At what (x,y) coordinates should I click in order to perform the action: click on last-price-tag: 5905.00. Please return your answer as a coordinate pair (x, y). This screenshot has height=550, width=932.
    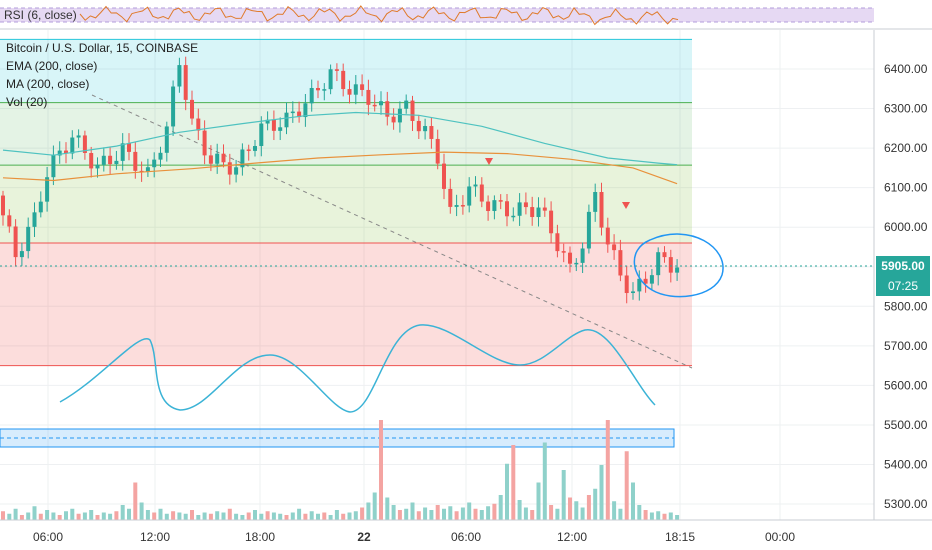
    Looking at the image, I should click on (903, 266).